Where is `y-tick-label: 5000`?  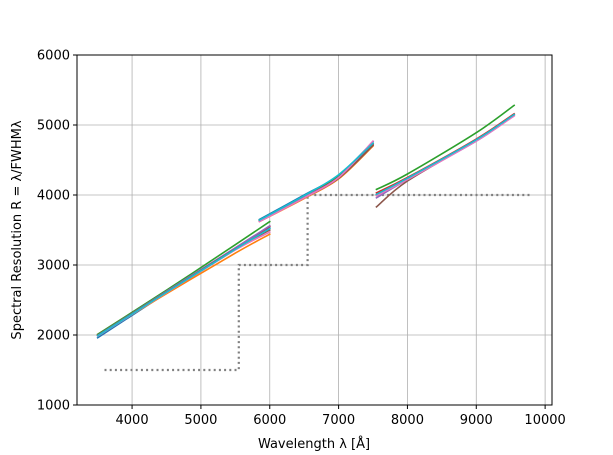
y-tick-label: 5000 is located at coordinates (53, 126).